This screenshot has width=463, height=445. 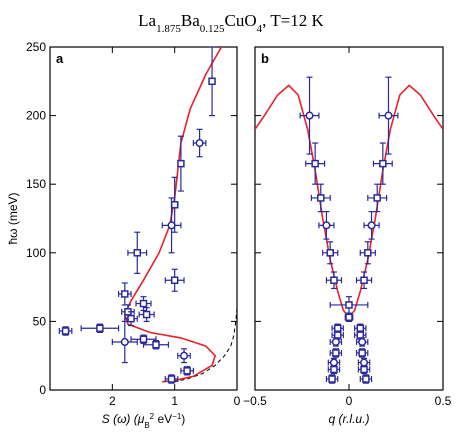 I want to click on x-tick-label: 2, so click(x=112, y=401).